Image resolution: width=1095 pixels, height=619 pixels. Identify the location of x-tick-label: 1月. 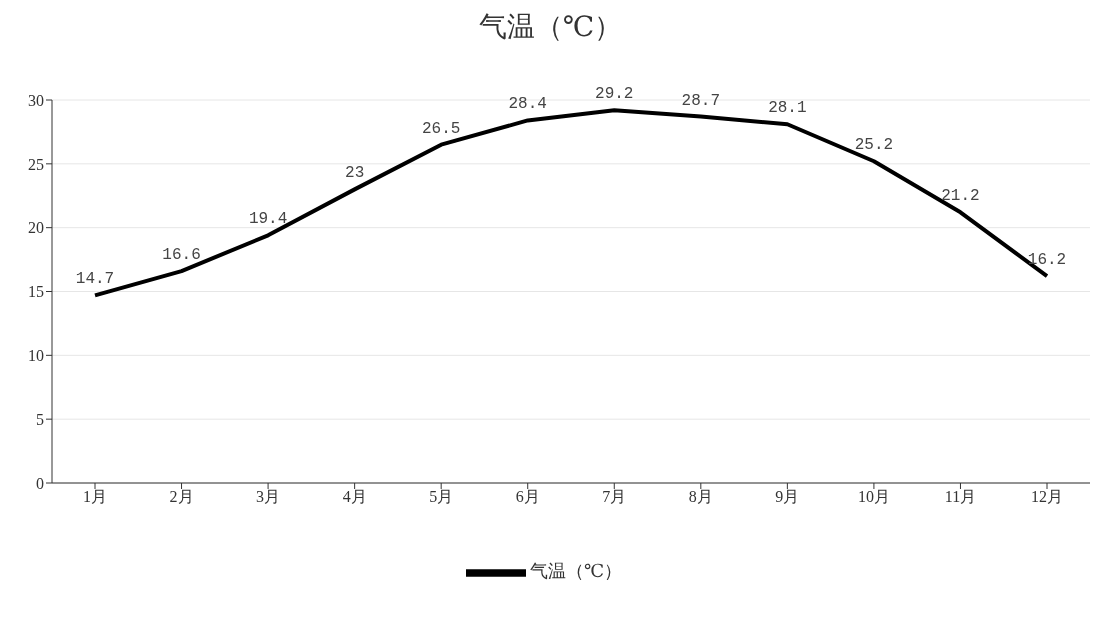
(95, 497).